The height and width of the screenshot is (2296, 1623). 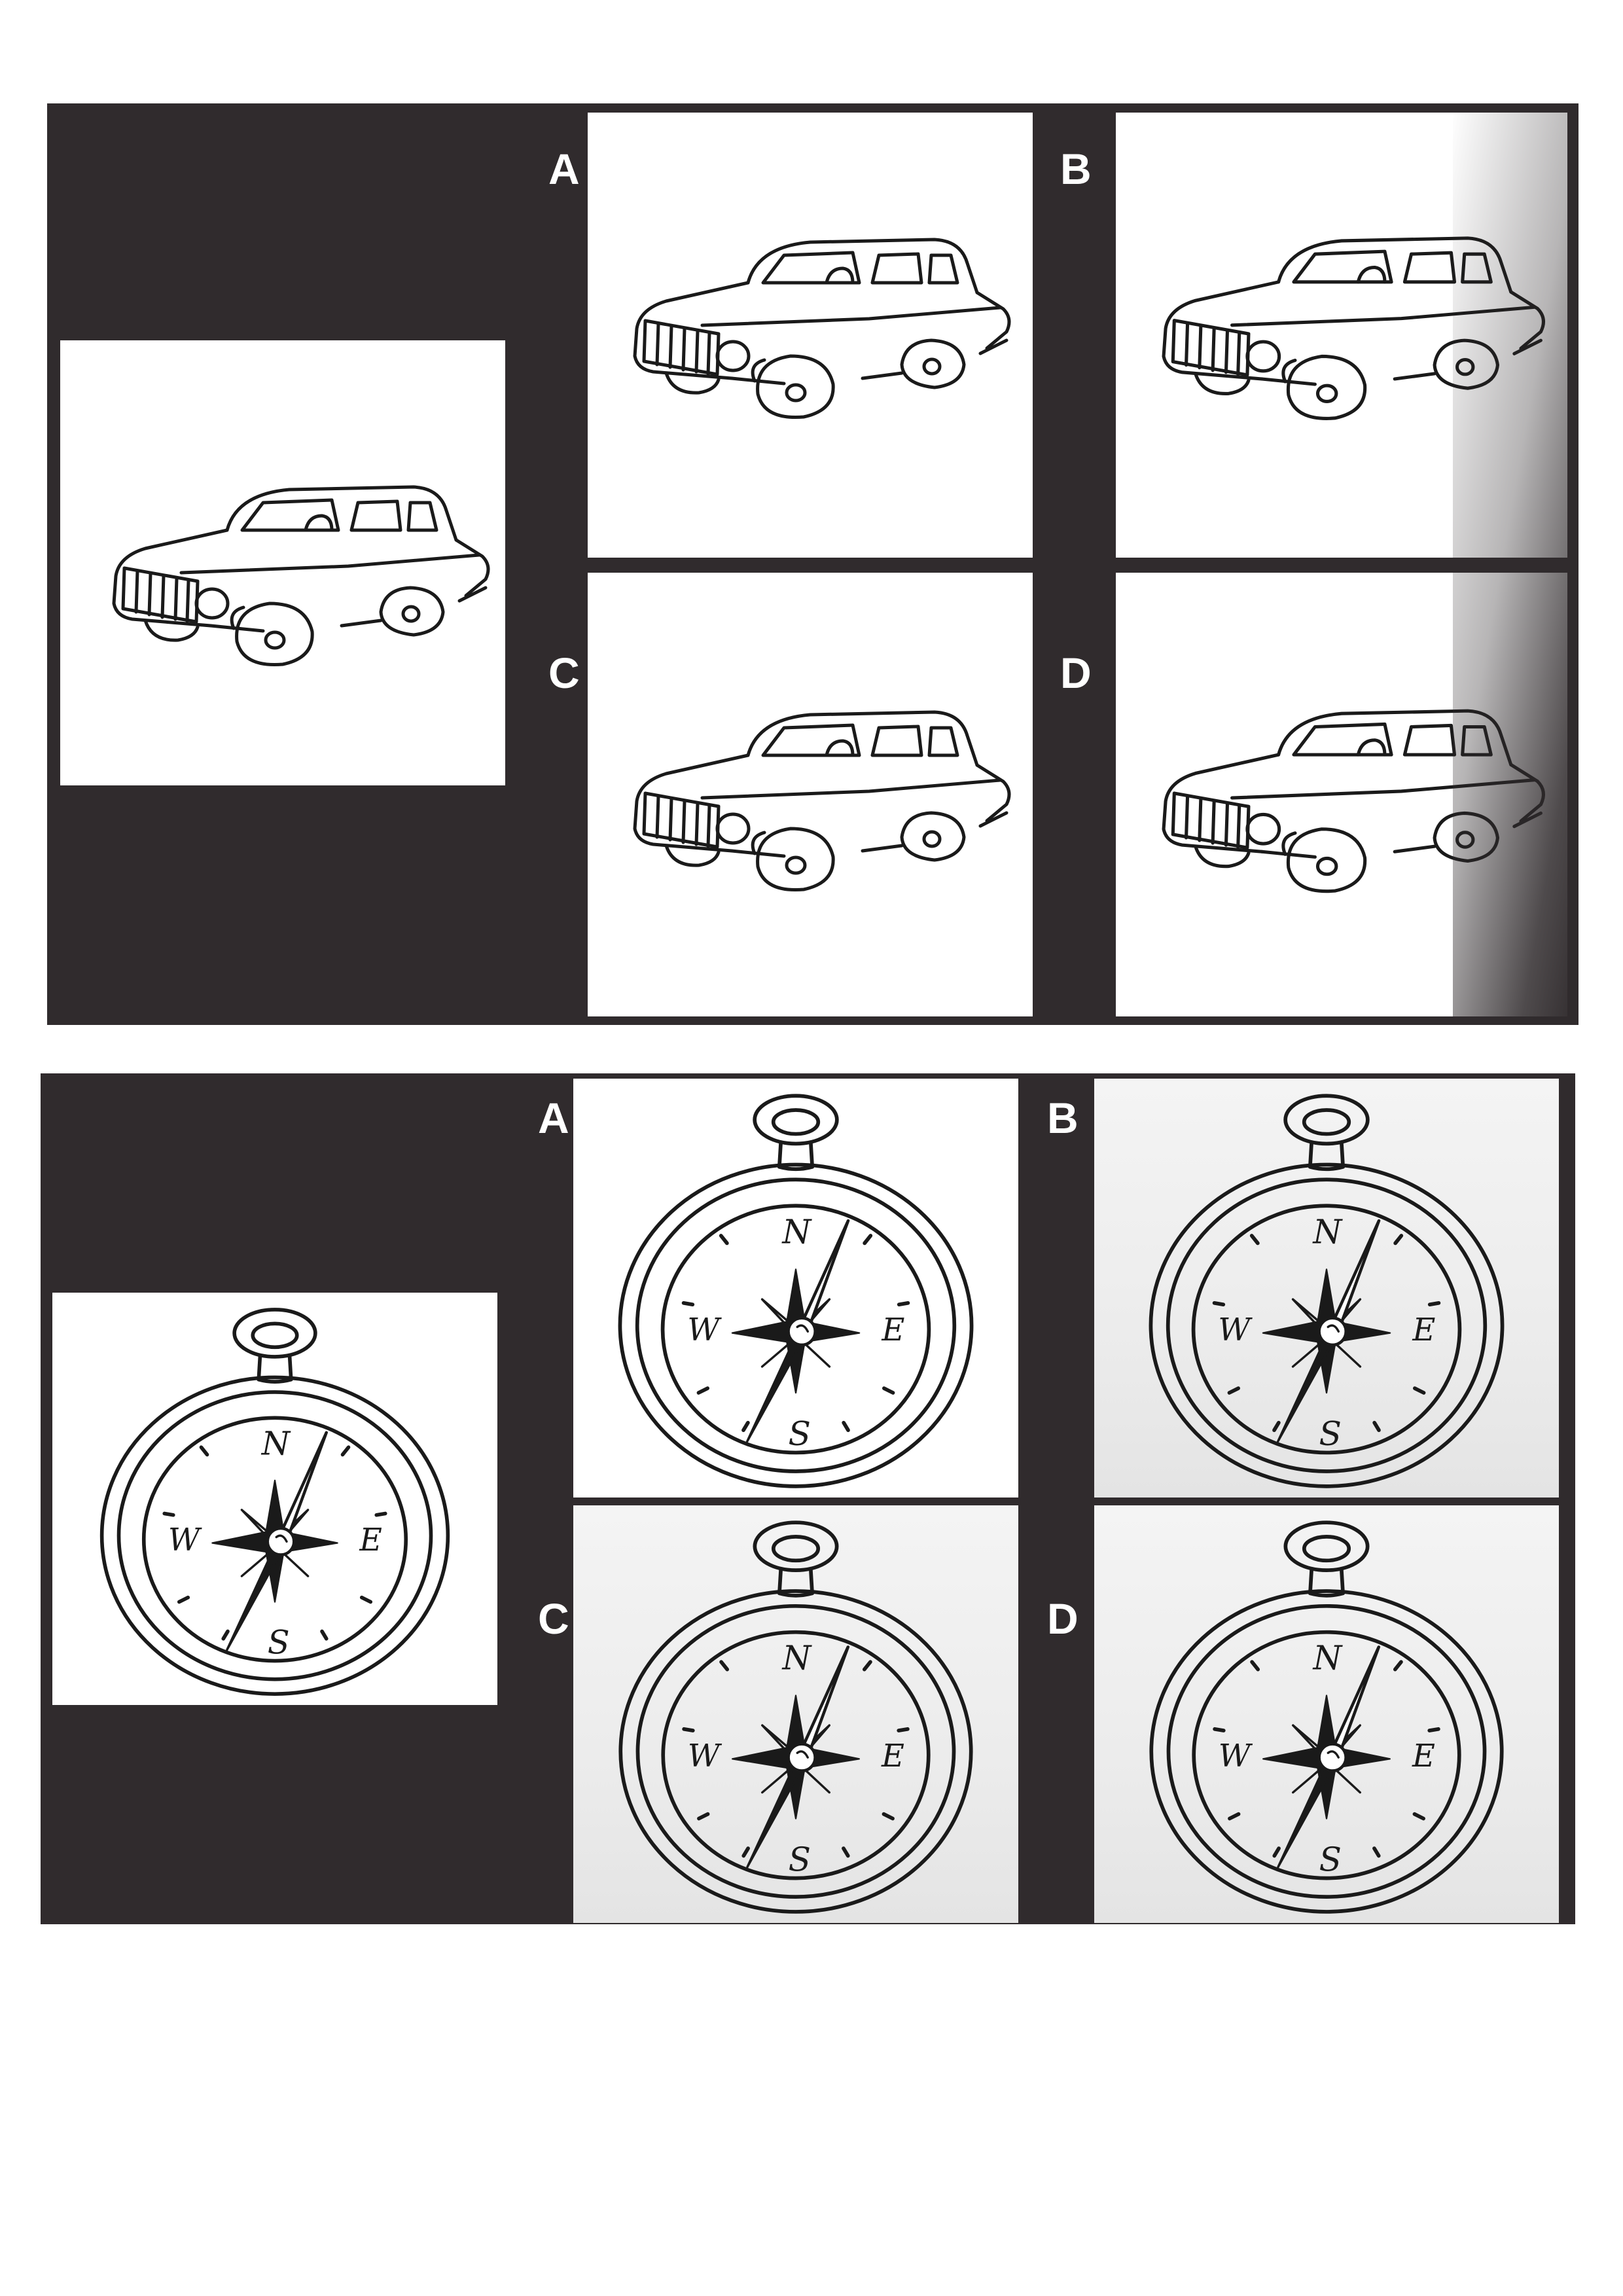 I want to click on car-option-b-letter: B, so click(x=1076, y=169).